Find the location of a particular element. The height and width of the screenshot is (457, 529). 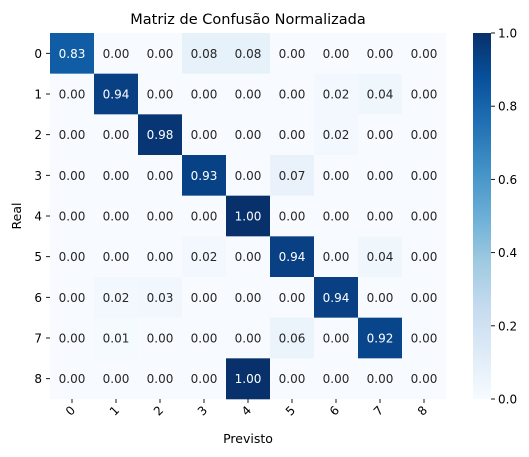

cell-value-3-3: 0.93 is located at coordinates (204, 176).